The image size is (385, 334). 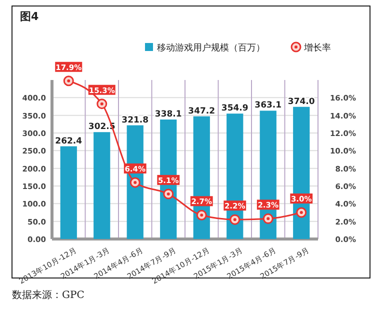 I want to click on data-label: 354.9, so click(x=234, y=109).